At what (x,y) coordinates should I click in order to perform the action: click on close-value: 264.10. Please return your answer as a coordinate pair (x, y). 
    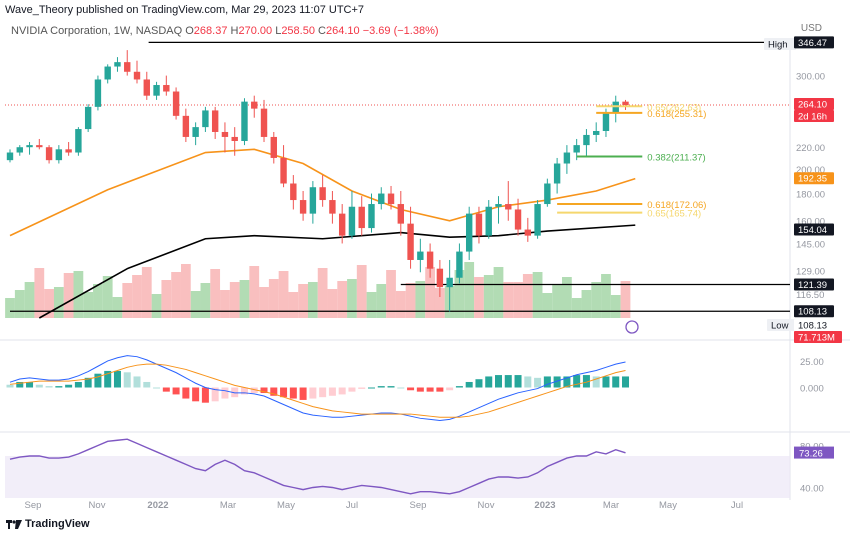
    Looking at the image, I should click on (342, 31).